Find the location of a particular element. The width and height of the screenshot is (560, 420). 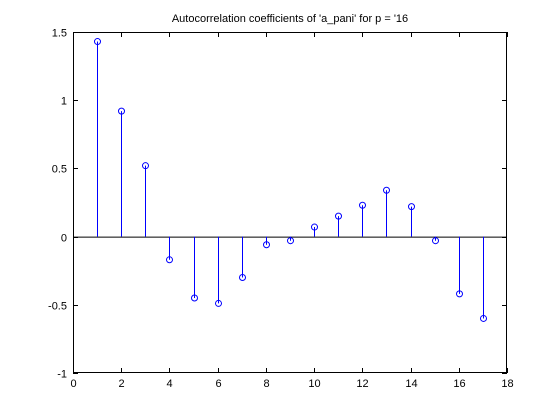

x-tick-label: 2 is located at coordinates (121, 384).